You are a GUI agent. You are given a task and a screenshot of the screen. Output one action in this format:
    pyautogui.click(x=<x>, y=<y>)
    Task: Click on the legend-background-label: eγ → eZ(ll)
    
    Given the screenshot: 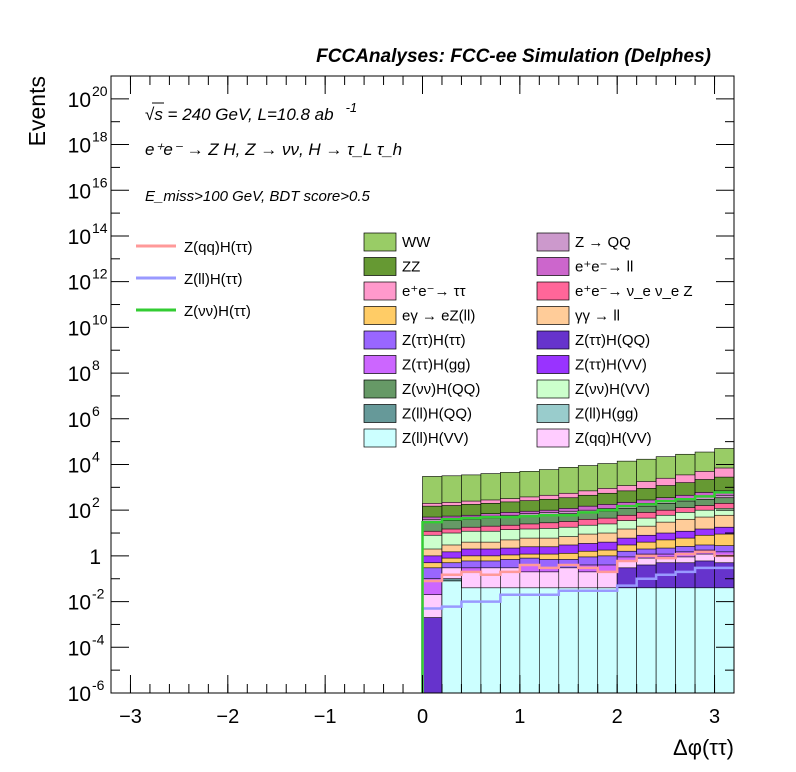 What is the action you would take?
    pyautogui.click(x=438, y=316)
    